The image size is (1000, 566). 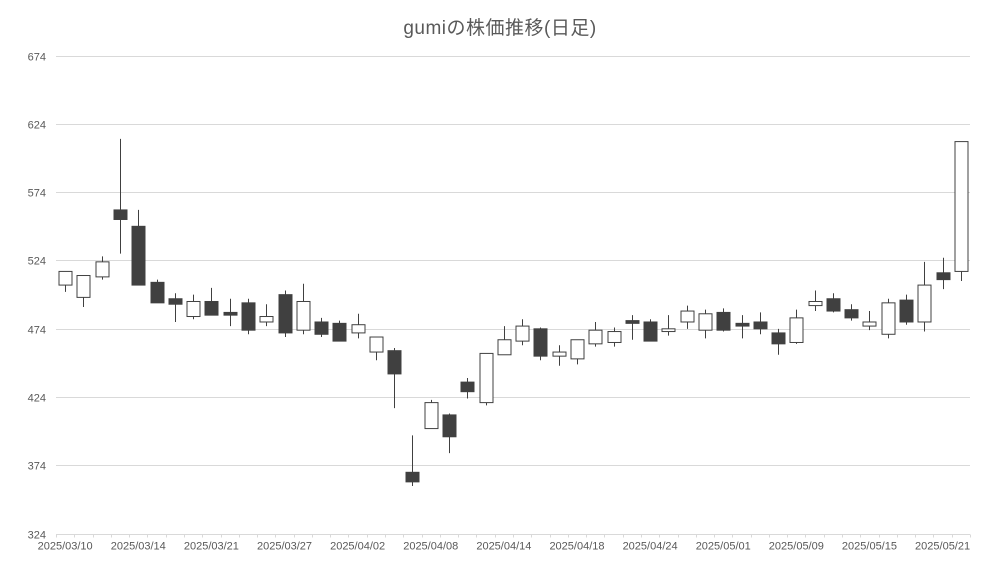 I want to click on candle-body-2025/03/11, so click(x=83, y=286).